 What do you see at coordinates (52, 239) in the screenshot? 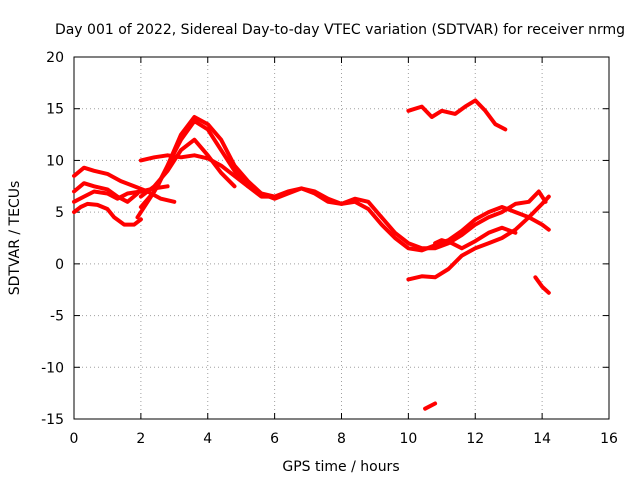
I see `y-axis-tick-labels: 20 15 10 5 0 -5 -10 -15` at bounding box center [52, 239].